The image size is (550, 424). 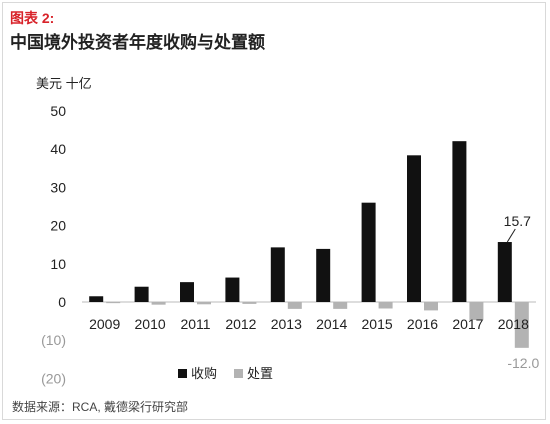 What do you see at coordinates (476, 311) in the screenshot?
I see `bar-disposal-2017` at bounding box center [476, 311].